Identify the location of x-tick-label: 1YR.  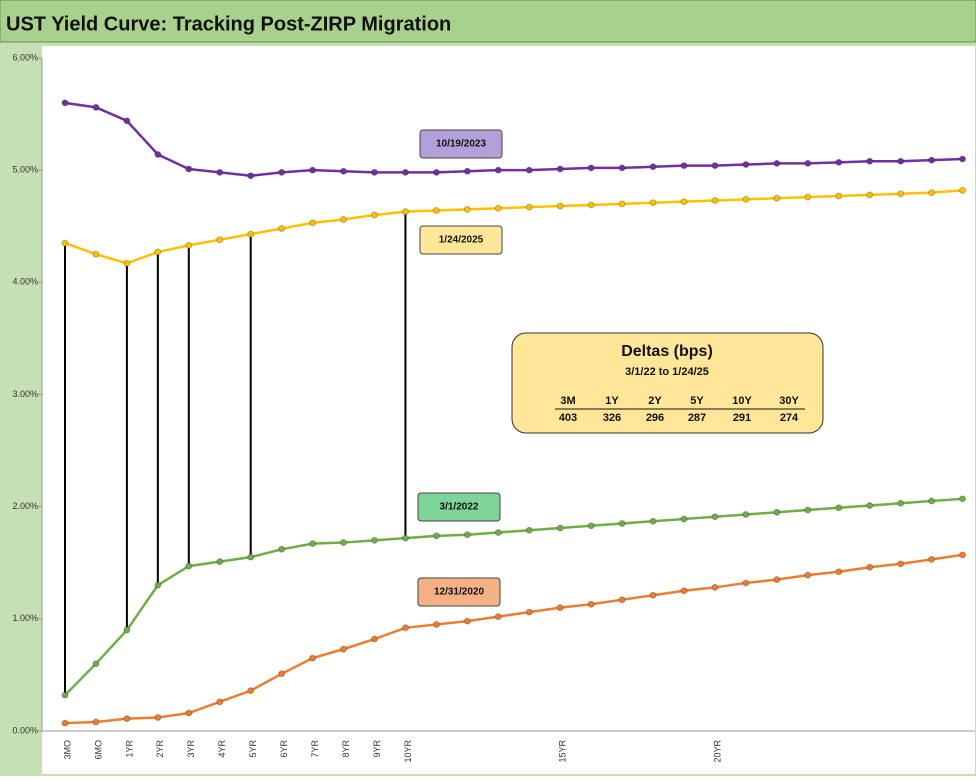
(129, 749).